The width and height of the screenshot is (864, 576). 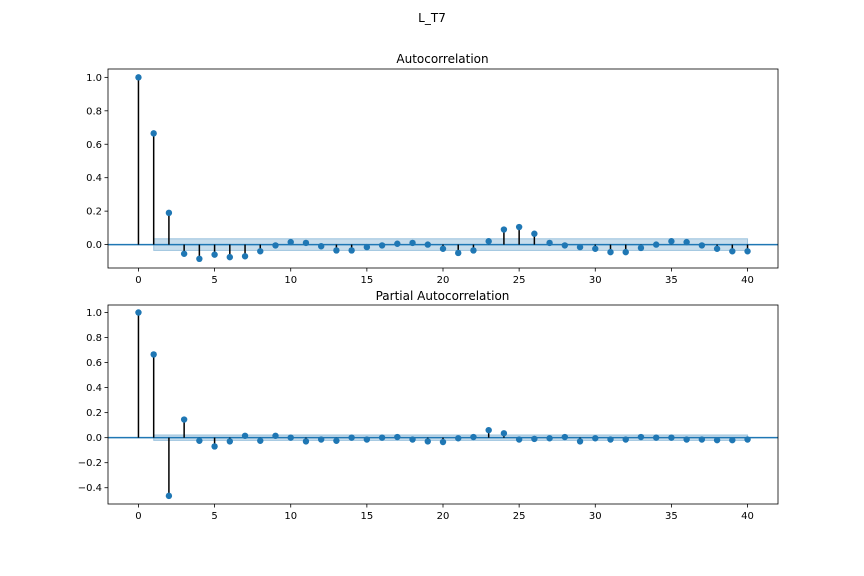 What do you see at coordinates (519, 516) in the screenshot?
I see `pacf-x-tick-label: 25` at bounding box center [519, 516].